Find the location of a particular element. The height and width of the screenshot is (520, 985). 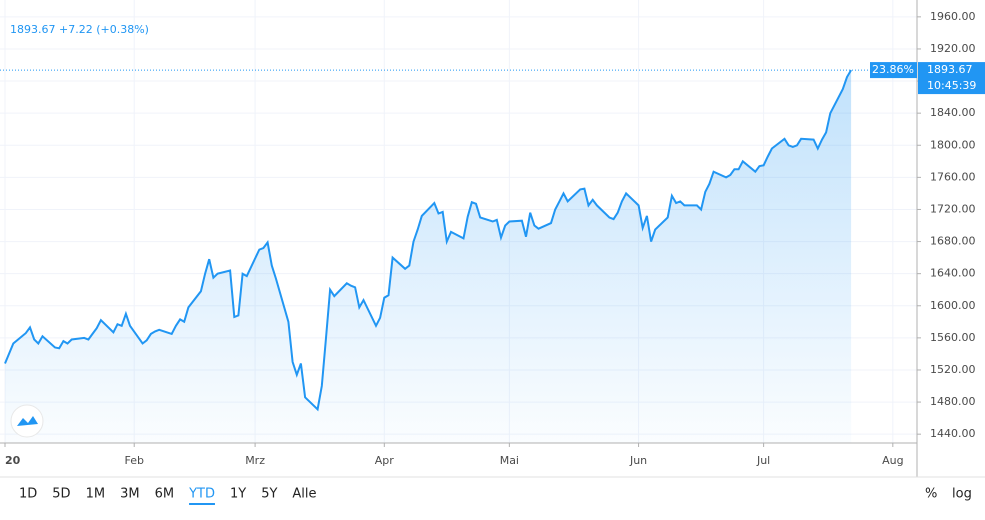

y-tick-label: 1440.00 is located at coordinates (953, 433).